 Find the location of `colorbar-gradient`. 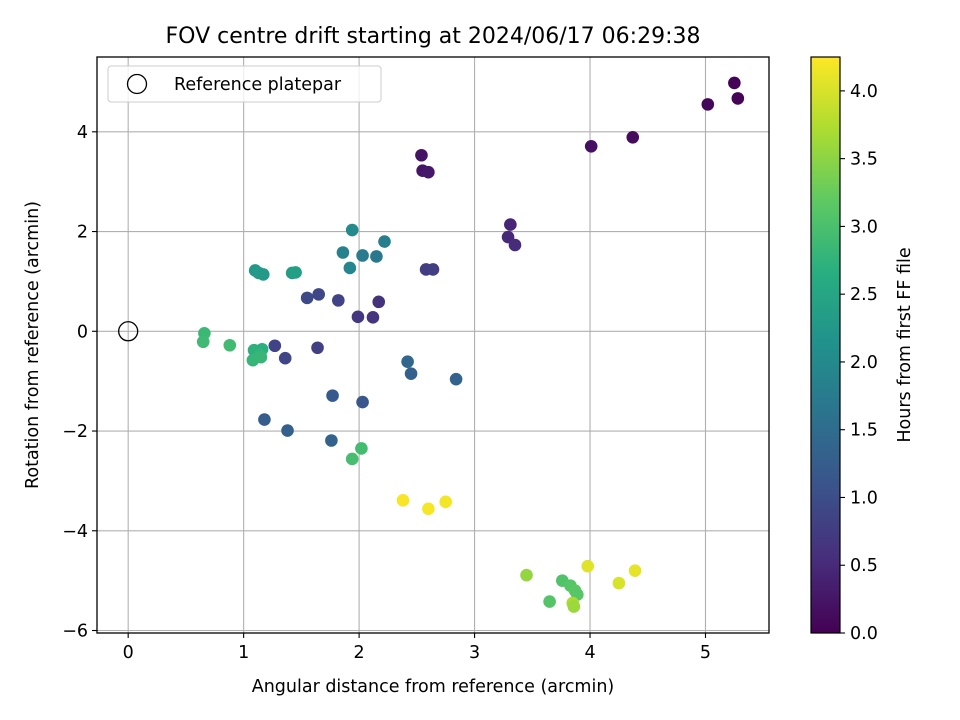

colorbar-gradient is located at coordinates (825, 345).